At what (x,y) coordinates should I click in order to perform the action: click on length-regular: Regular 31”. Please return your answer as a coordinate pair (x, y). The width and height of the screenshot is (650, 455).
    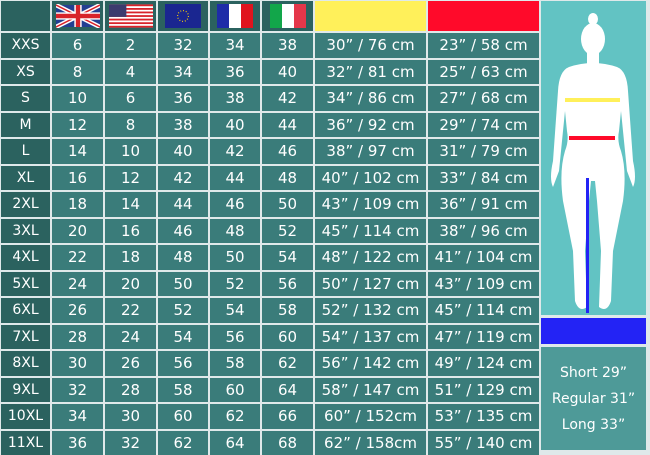
    Looking at the image, I should click on (593, 398).